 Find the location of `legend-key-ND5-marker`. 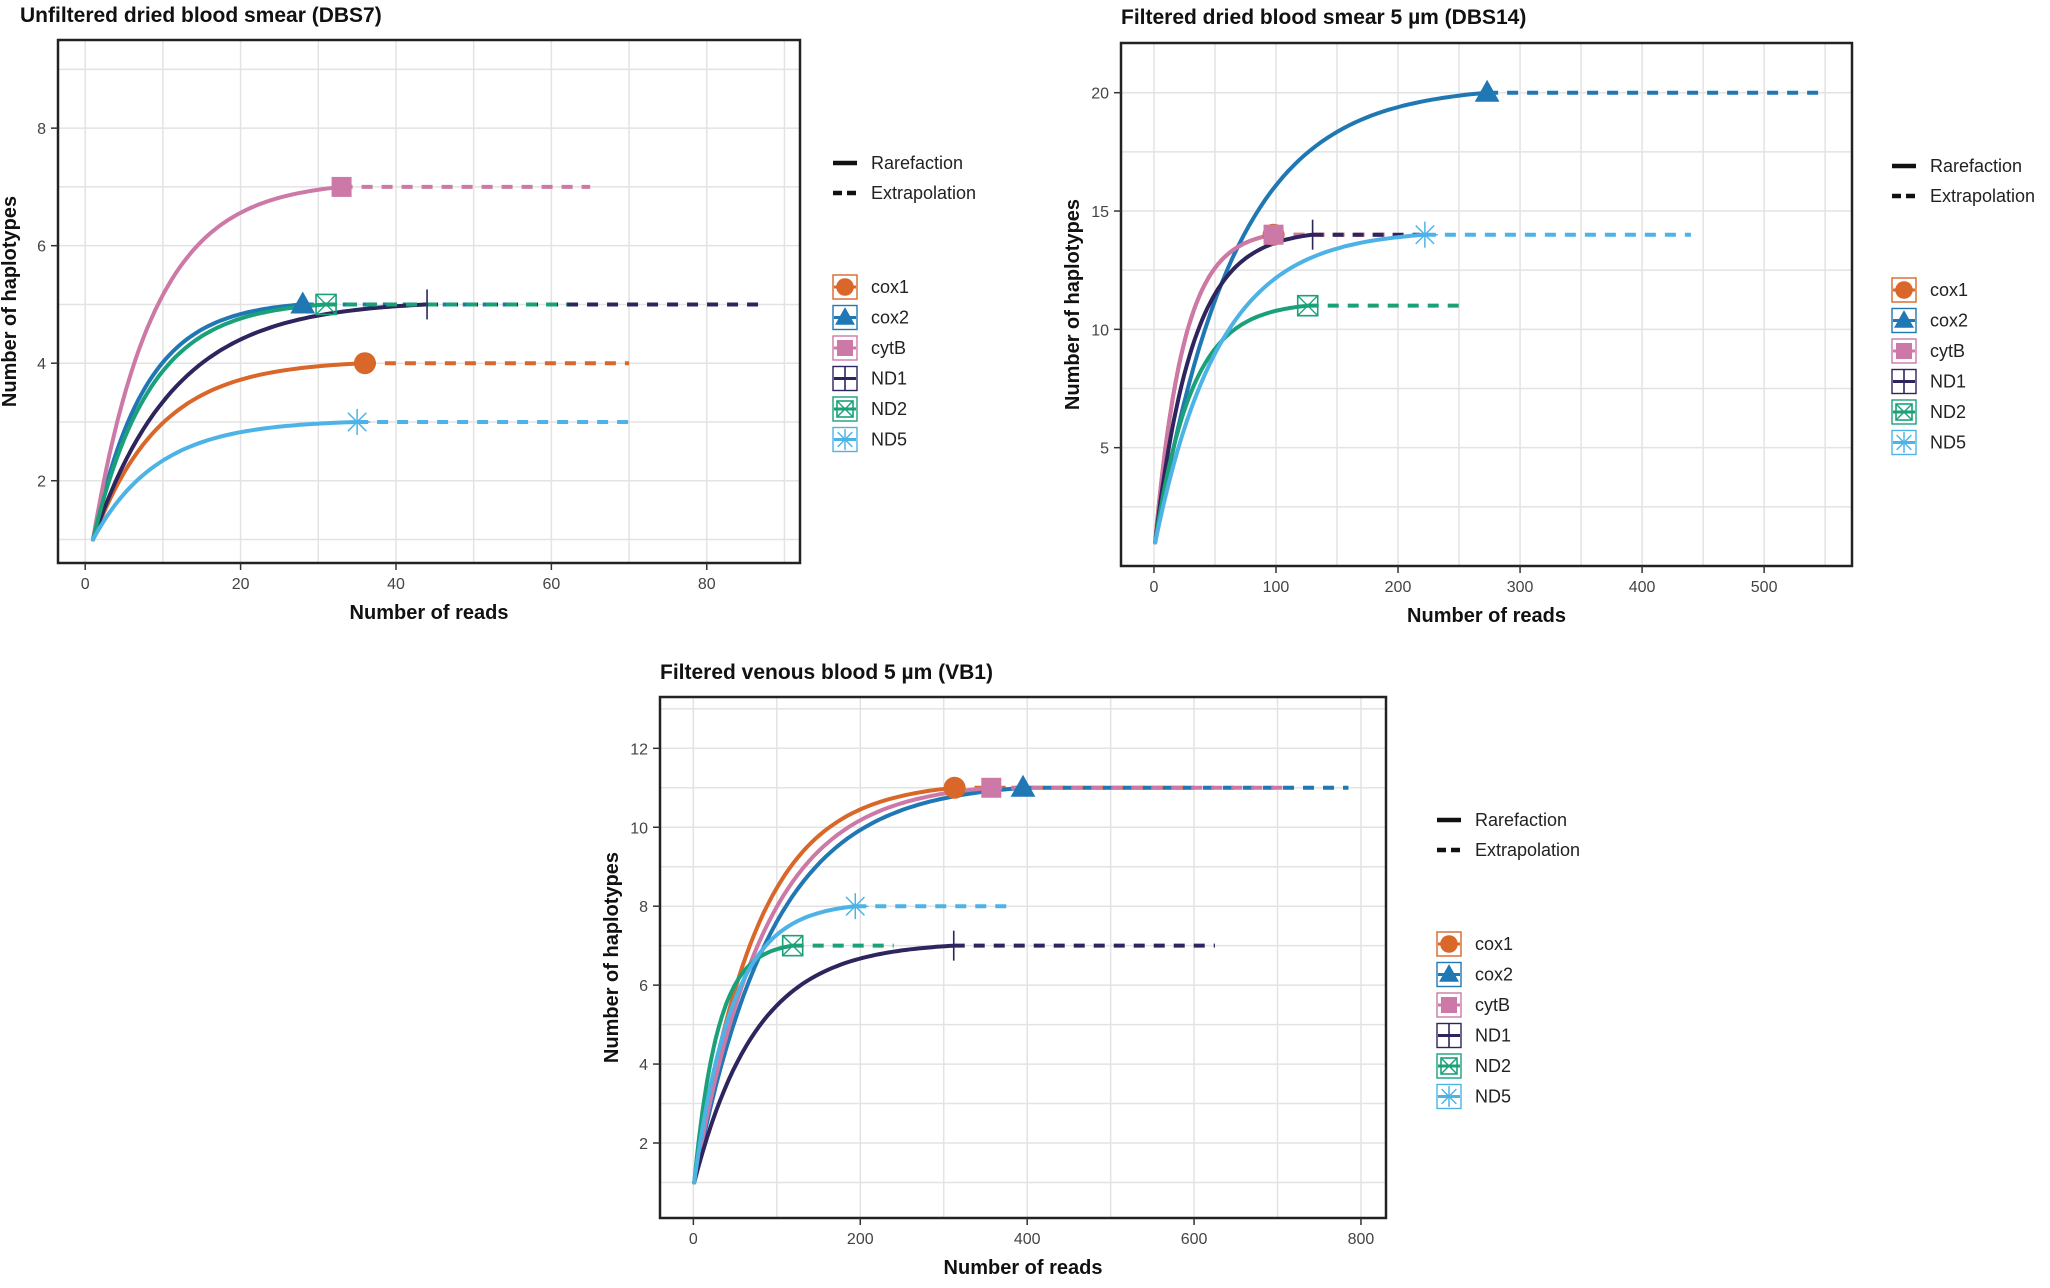

legend-key-ND5-marker is located at coordinates (1449, 1096).